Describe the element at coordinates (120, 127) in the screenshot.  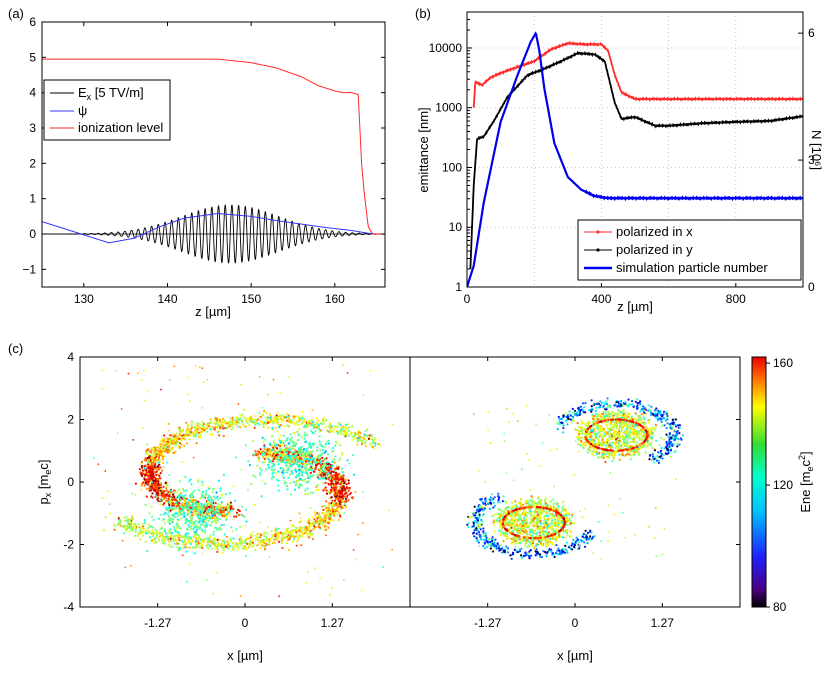
I see `legend-label-ionization: ionization level` at that location.